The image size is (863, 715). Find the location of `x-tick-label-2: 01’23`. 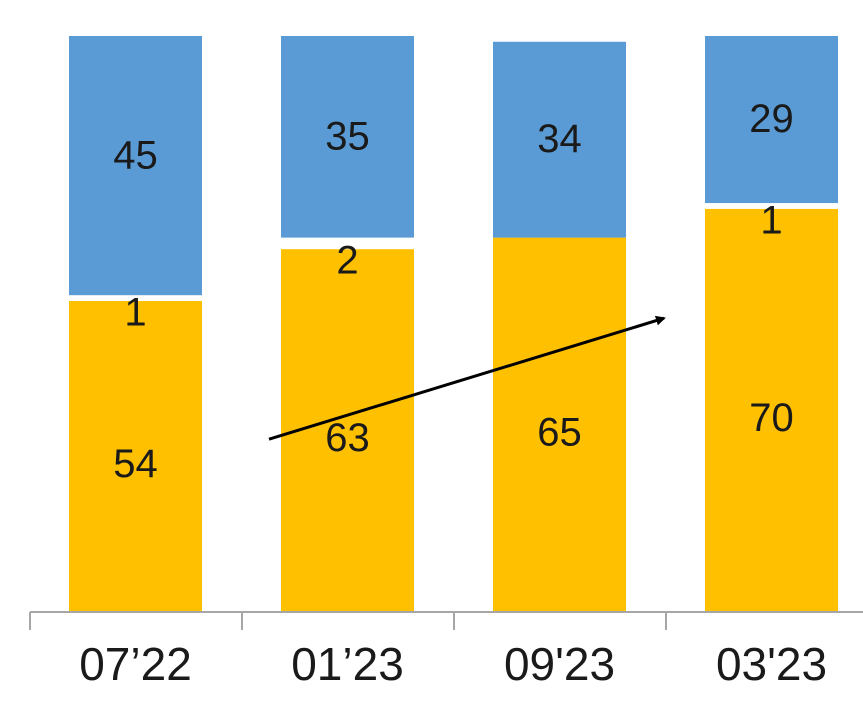

x-tick-label-2: 01’23 is located at coordinates (347, 664).